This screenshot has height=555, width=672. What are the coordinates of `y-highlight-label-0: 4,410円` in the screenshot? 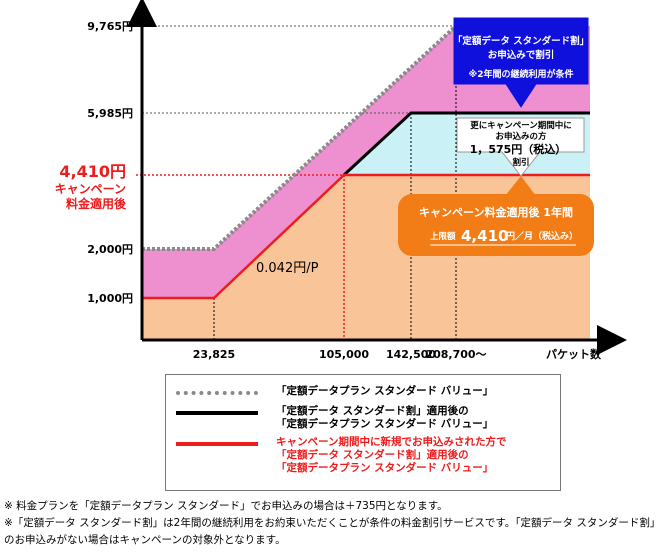 It's located at (92, 171).